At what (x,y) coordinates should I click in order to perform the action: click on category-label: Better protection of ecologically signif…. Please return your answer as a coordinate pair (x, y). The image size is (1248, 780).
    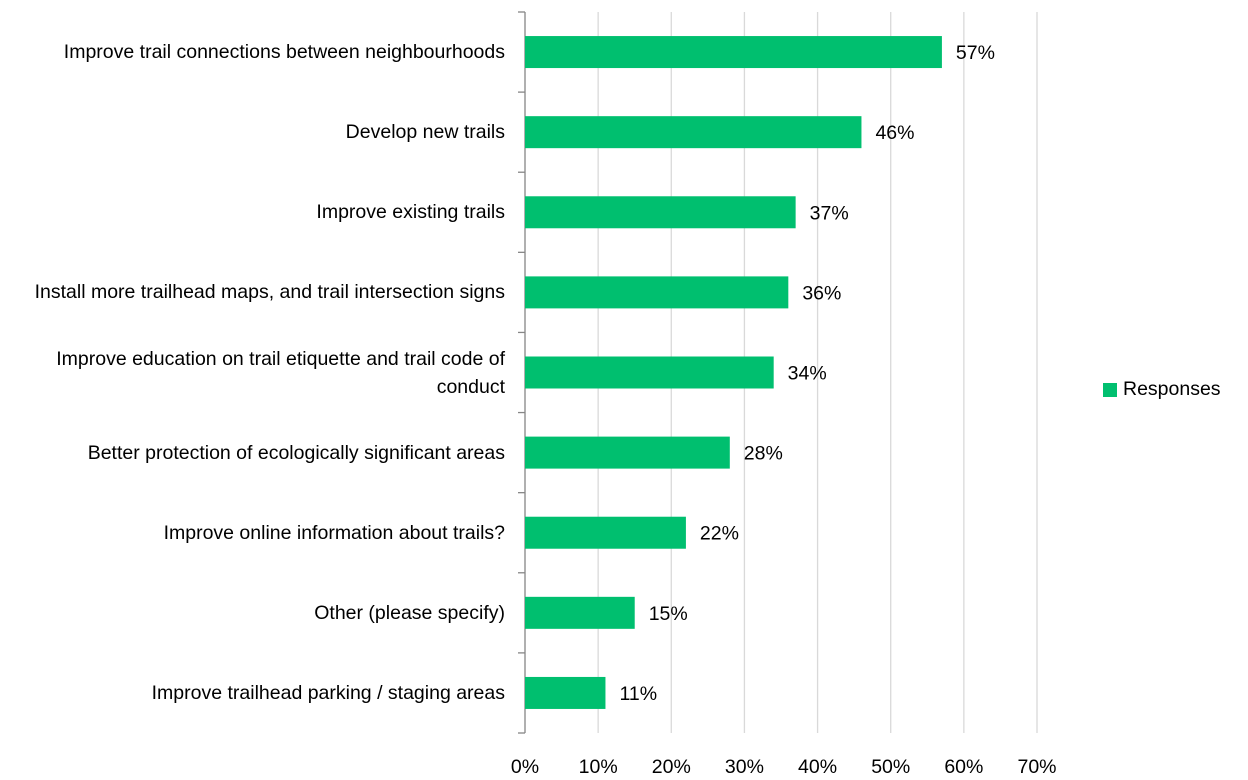
    Looking at the image, I should click on (296, 452).